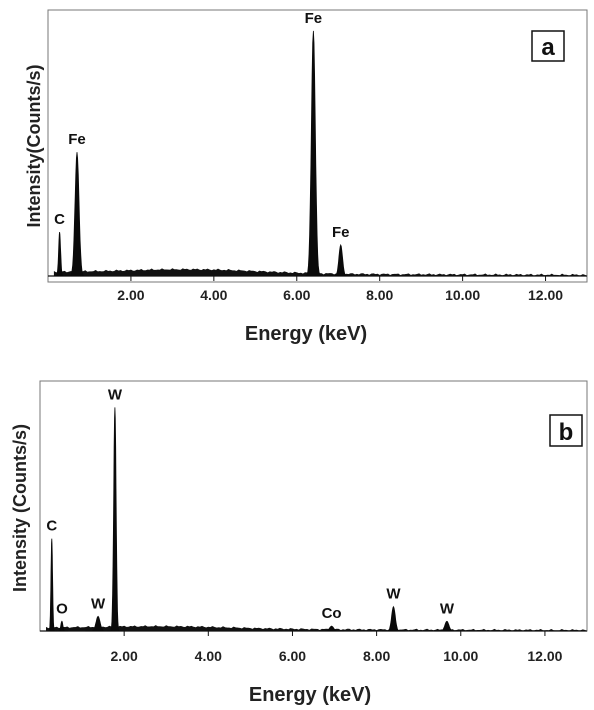 This screenshot has width=594, height=710. Describe the element at coordinates (213, 295) in the screenshot. I see `x-tick-label-a-1: 4.00` at that location.